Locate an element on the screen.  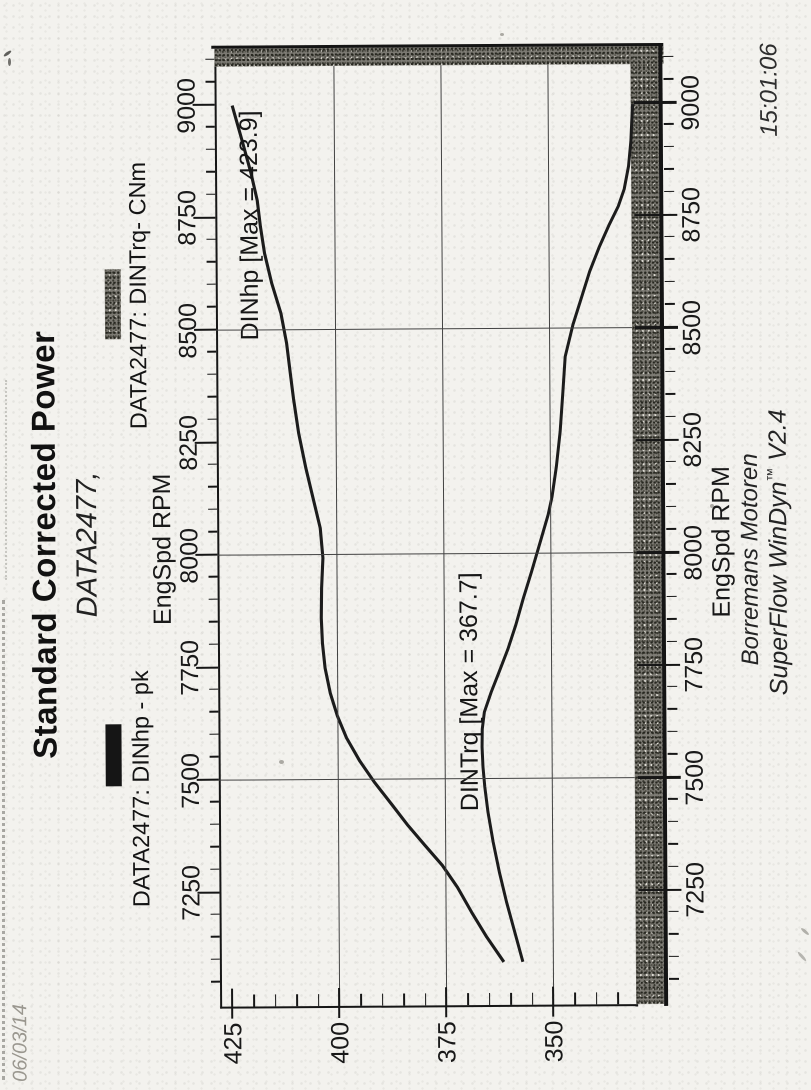
legend-swatch-dintrq is located at coordinates (113, 304).